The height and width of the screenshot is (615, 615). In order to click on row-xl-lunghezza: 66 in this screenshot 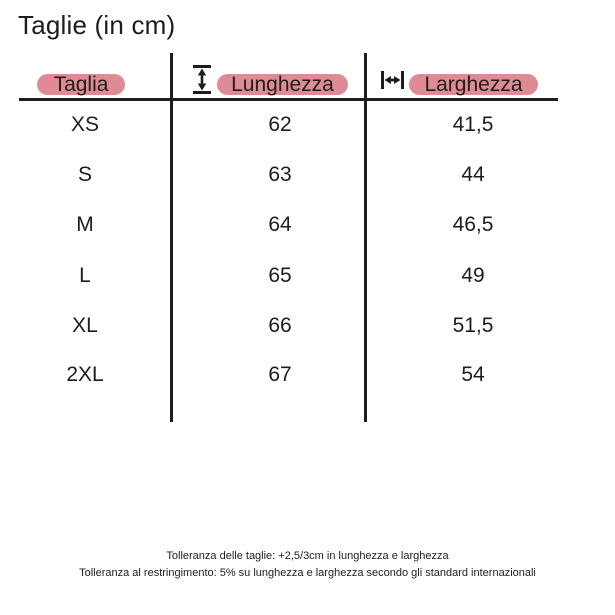, I will do `click(280, 325)`.